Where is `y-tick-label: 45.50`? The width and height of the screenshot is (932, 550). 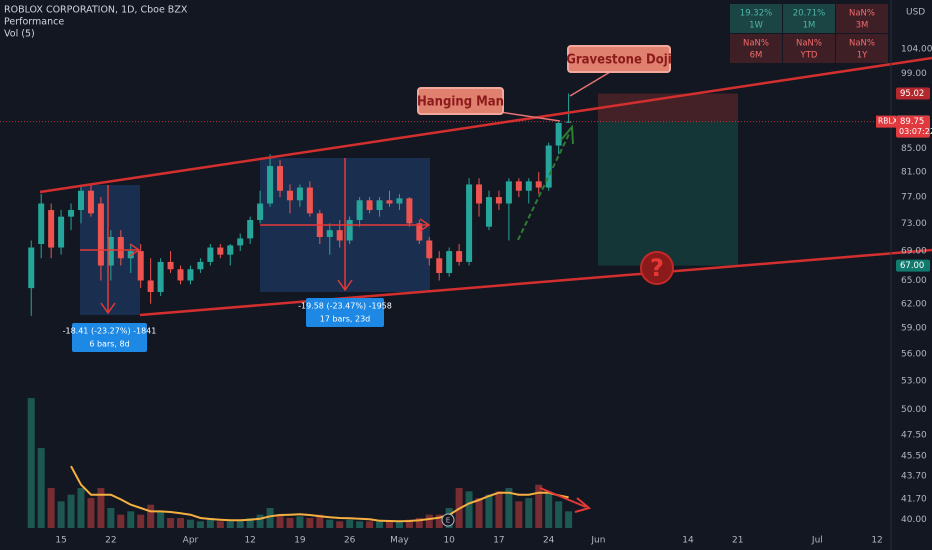 y-tick-label: 45.50 is located at coordinates (914, 457).